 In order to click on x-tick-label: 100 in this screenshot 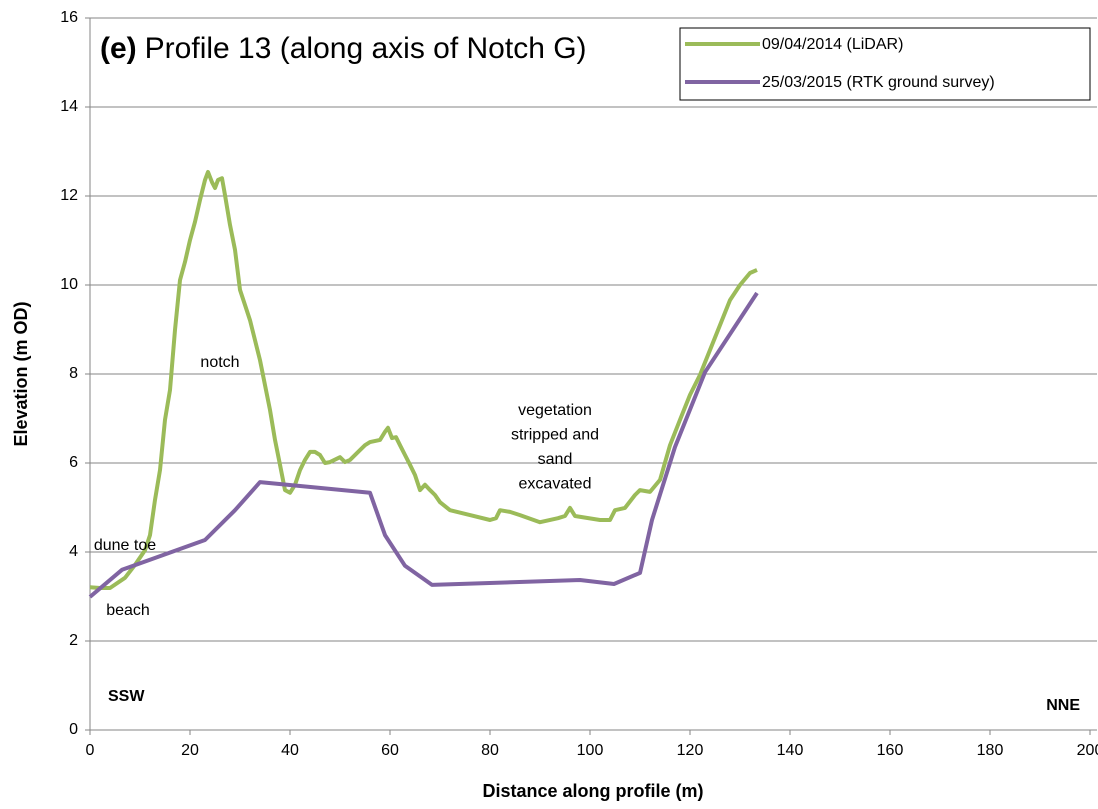, I will do `click(590, 750)`.